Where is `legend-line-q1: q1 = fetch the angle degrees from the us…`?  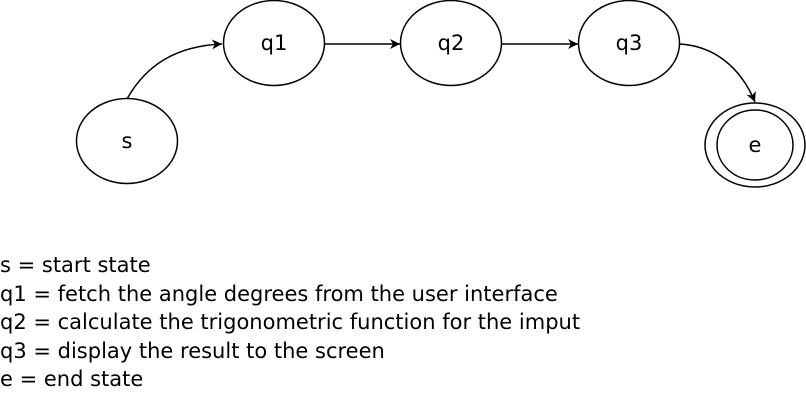
legend-line-q1: q1 = fetch the angle degrees from the us… is located at coordinates (279, 293).